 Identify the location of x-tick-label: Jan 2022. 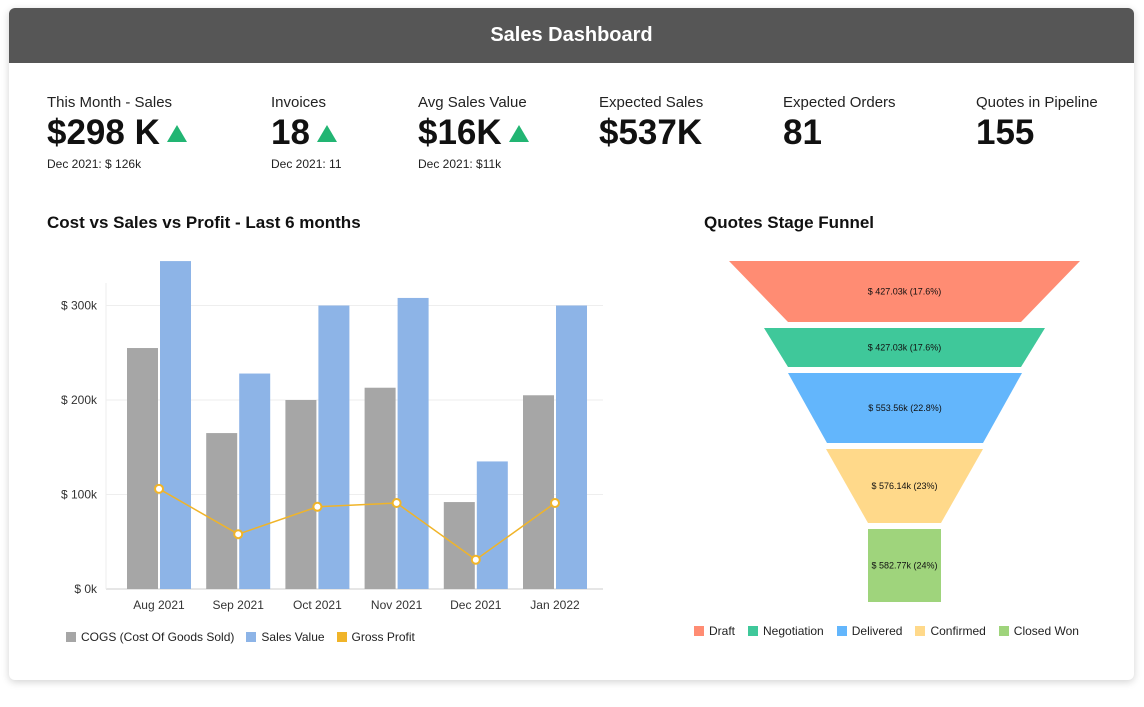
(555, 605).